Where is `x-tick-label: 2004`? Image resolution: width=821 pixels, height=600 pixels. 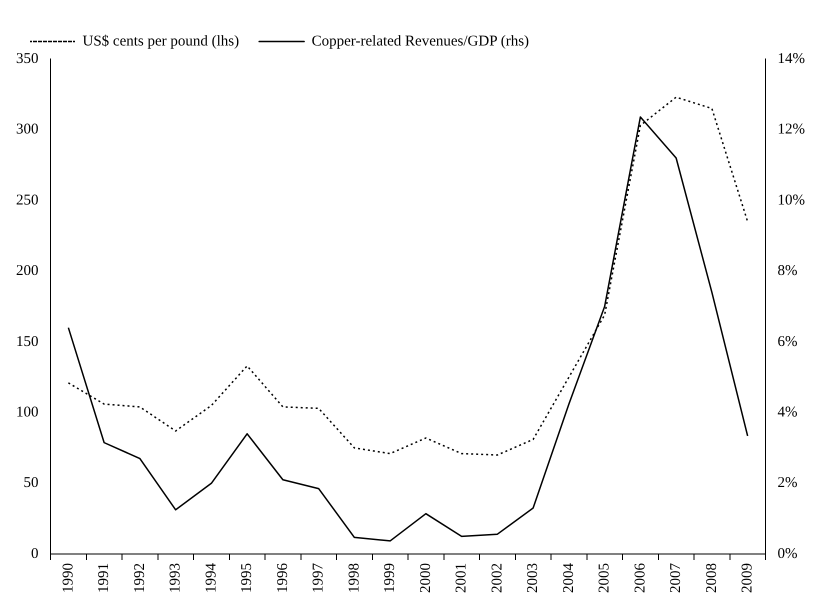 x-tick-label: 2004 is located at coordinates (568, 577).